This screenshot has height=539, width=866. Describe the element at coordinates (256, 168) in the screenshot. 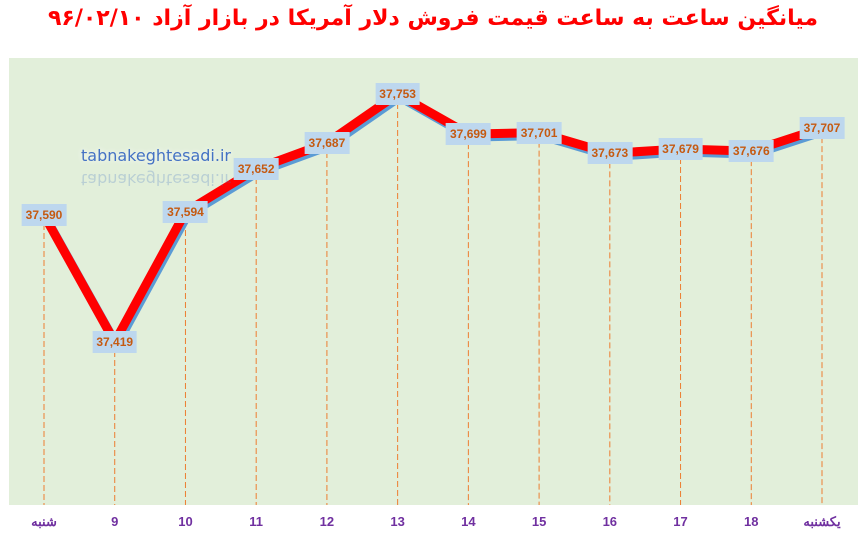

I see `data-label: 37,652` at that location.